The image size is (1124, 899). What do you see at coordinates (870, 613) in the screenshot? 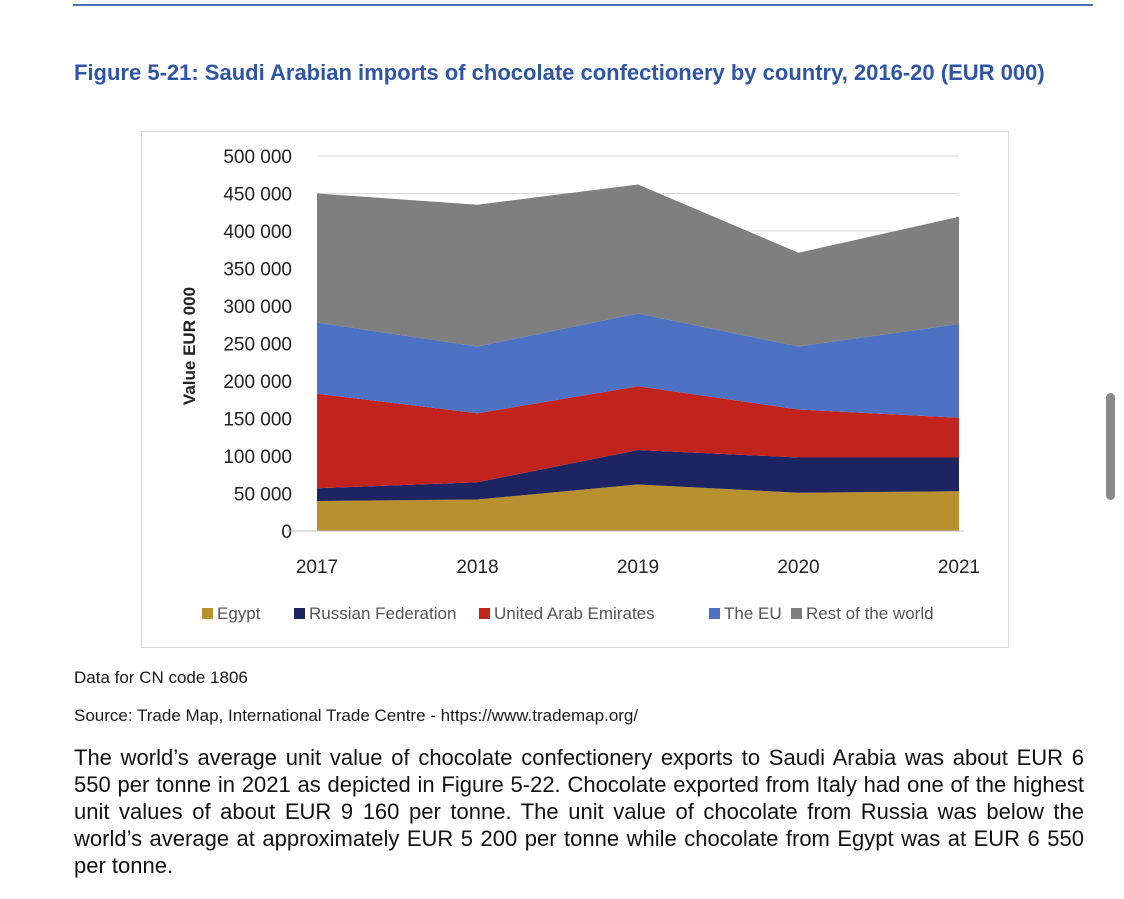
I see `legend-label: Rest of the world` at bounding box center [870, 613].